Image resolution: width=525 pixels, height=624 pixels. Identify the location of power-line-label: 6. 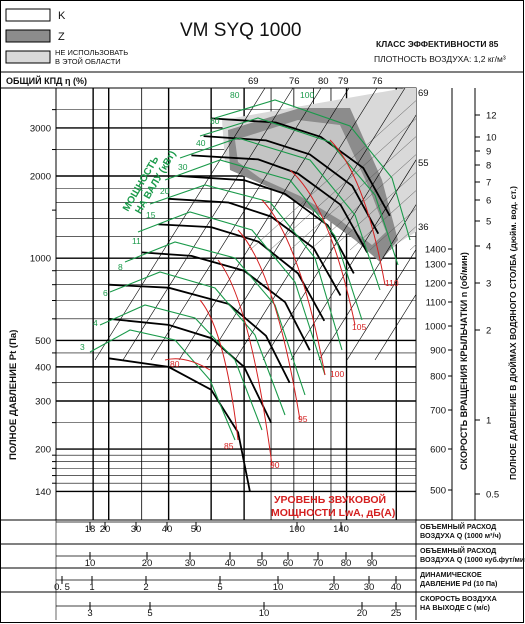
(105, 293).